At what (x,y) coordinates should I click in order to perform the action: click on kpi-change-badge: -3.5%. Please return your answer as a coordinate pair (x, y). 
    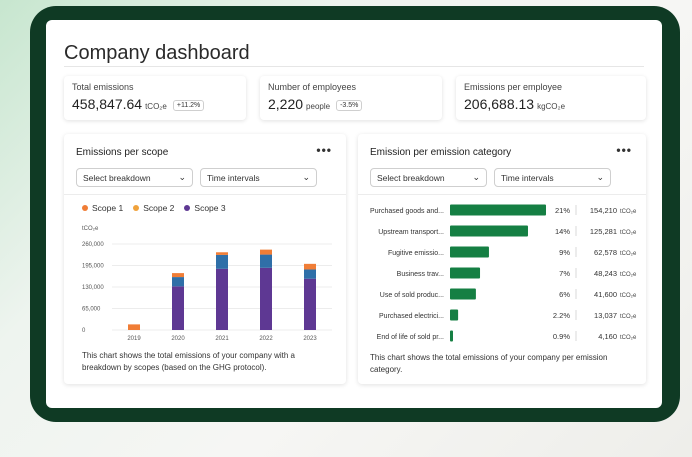
    Looking at the image, I should click on (349, 105).